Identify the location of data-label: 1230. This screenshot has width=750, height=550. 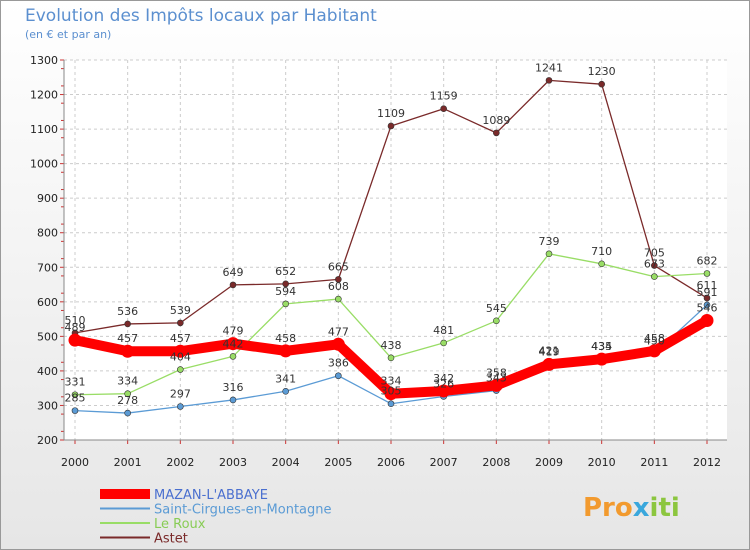
(602, 71).